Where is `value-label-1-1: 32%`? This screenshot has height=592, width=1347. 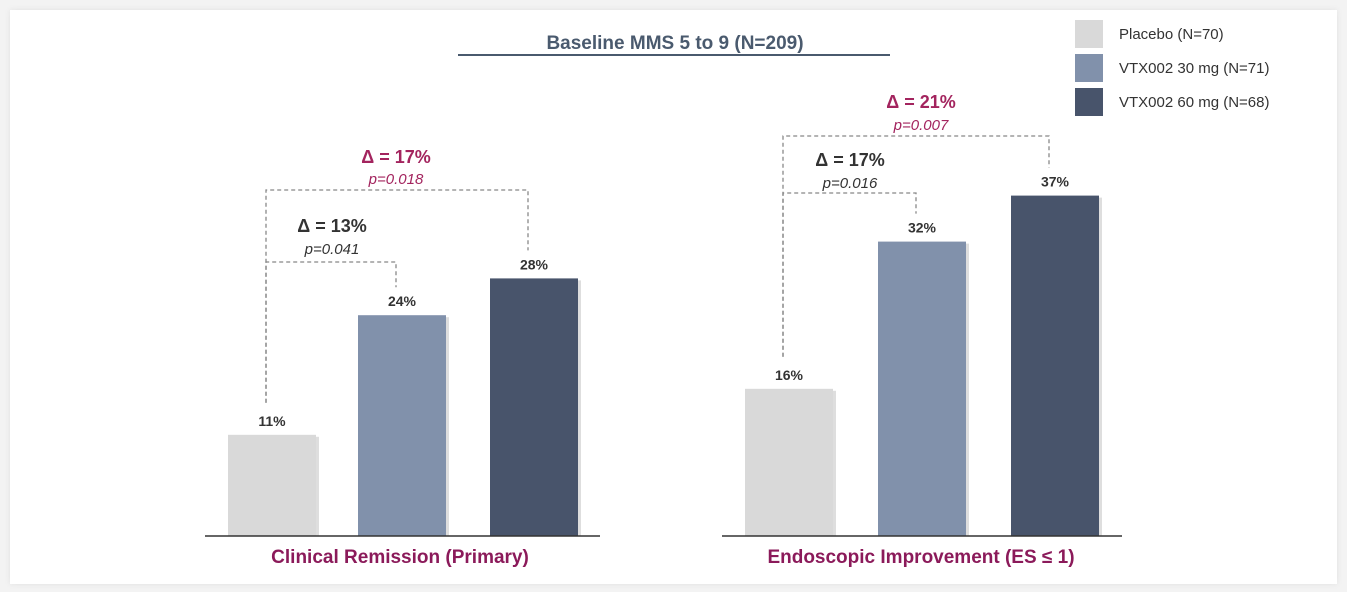
value-label-1-1: 32% is located at coordinates (922, 228).